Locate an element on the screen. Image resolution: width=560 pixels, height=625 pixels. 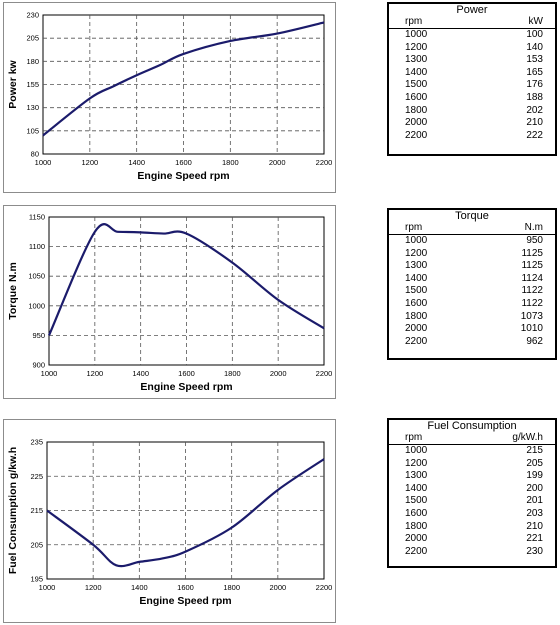
y-tick-label: 235 is located at coordinates (36, 442).